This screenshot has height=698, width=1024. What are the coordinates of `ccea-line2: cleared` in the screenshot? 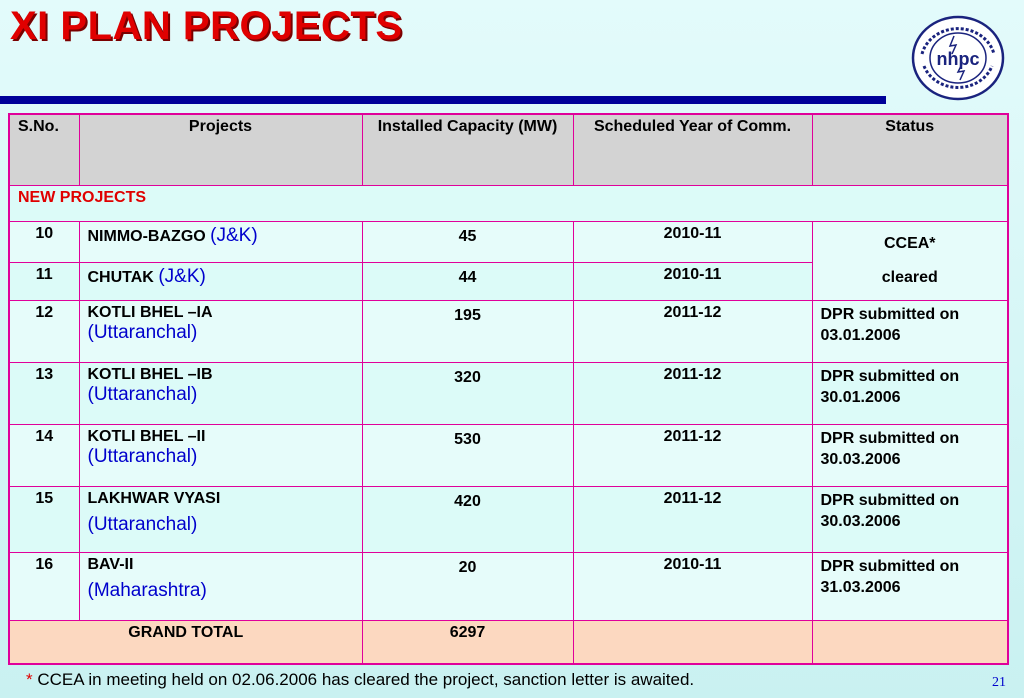 It's located at (909, 277).